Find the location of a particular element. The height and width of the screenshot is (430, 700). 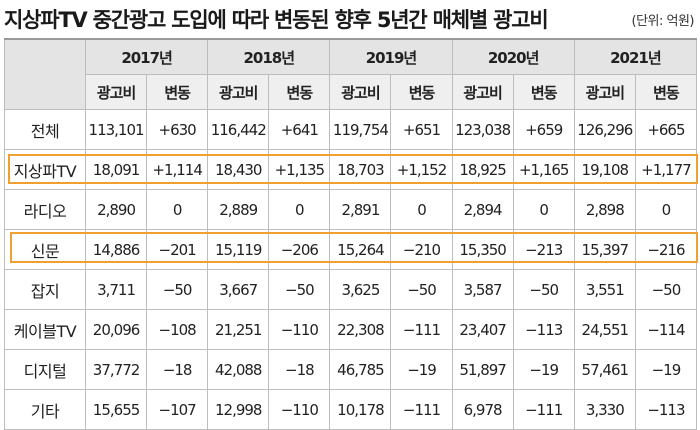

spend-cell: 22,308 is located at coordinates (360, 329).